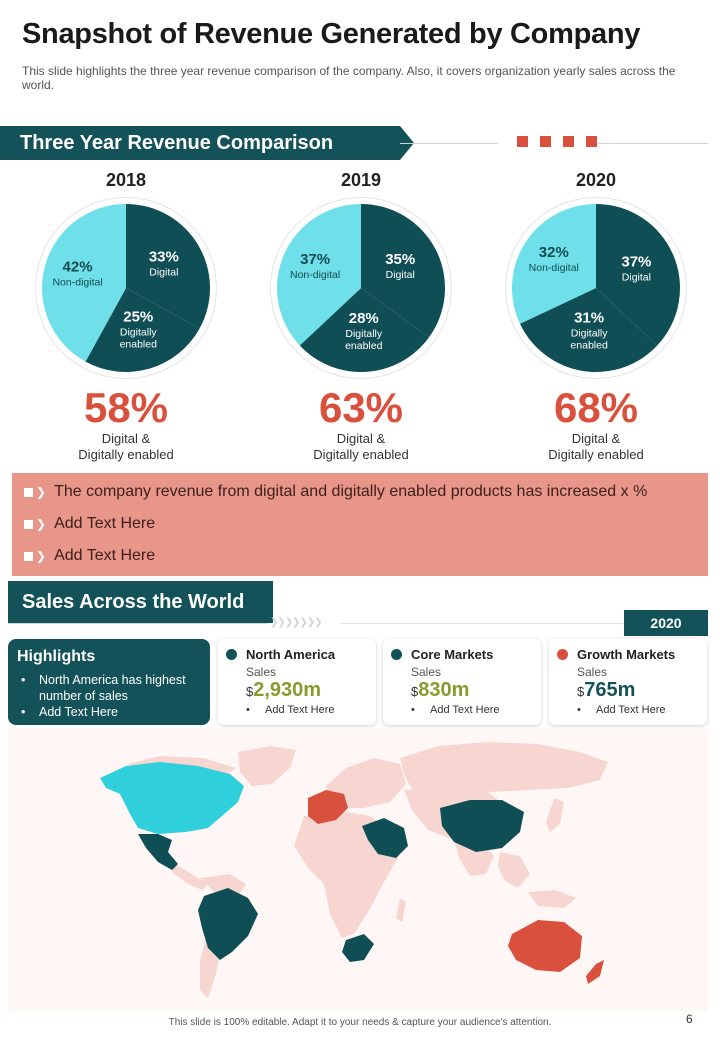 This screenshot has height=1040, width=720. Describe the element at coordinates (126, 180) in the screenshot. I see `pie-year-label: 2018` at that location.